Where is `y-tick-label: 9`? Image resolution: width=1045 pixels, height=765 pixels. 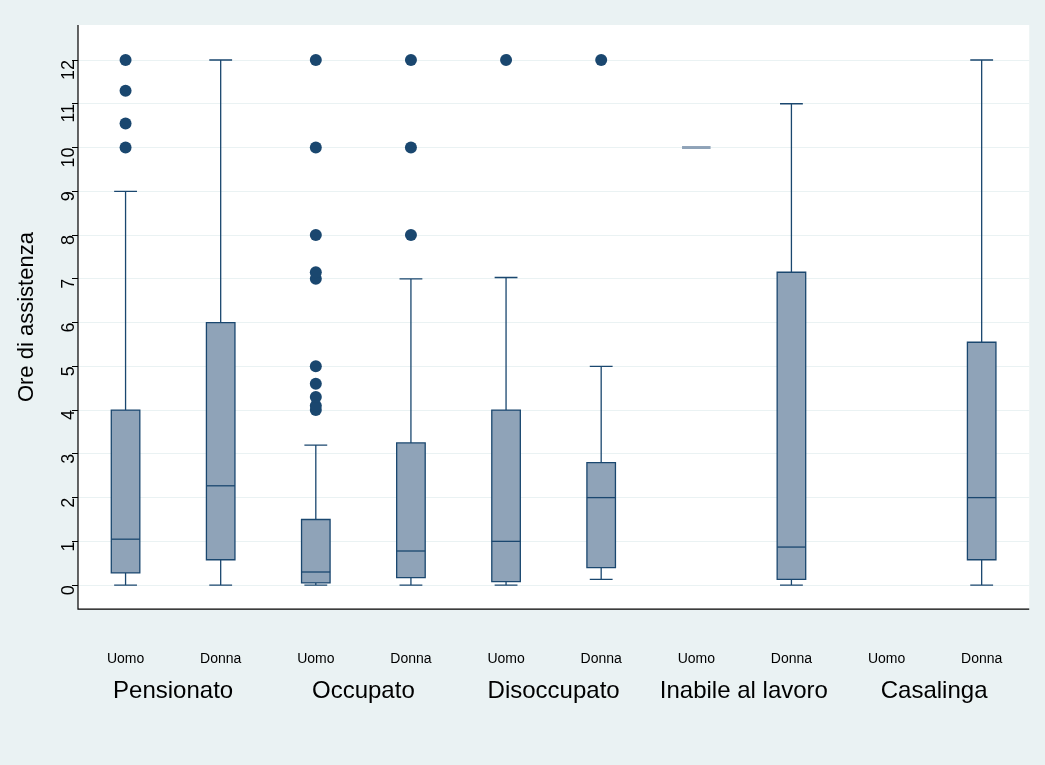 y-tick-label: 9 is located at coordinates (67, 196).